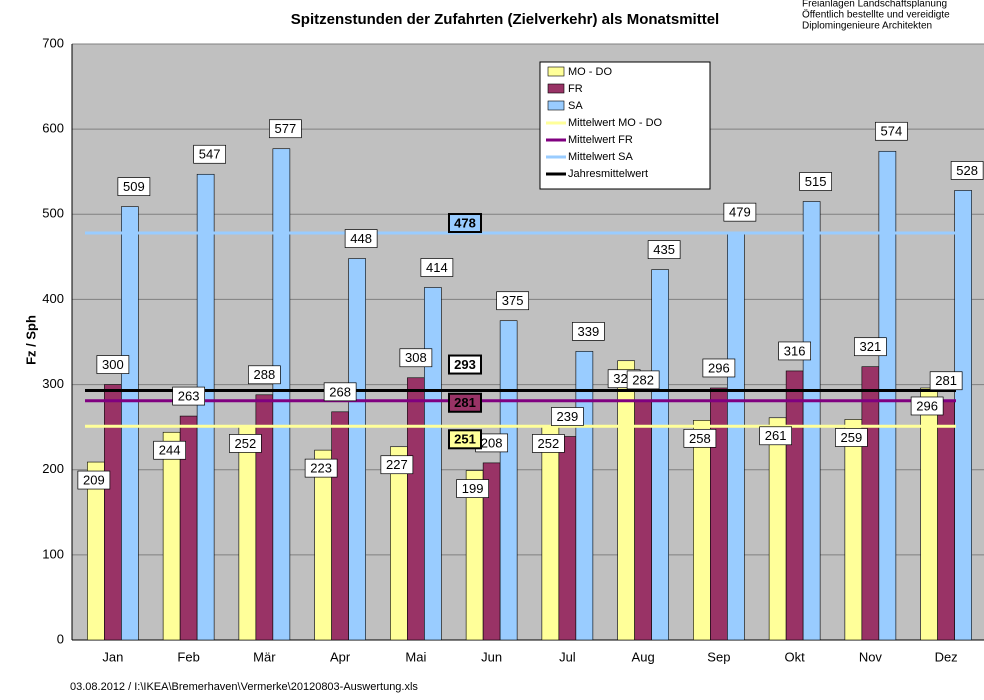  I want to click on x-tick-label: Jan, so click(112, 656).